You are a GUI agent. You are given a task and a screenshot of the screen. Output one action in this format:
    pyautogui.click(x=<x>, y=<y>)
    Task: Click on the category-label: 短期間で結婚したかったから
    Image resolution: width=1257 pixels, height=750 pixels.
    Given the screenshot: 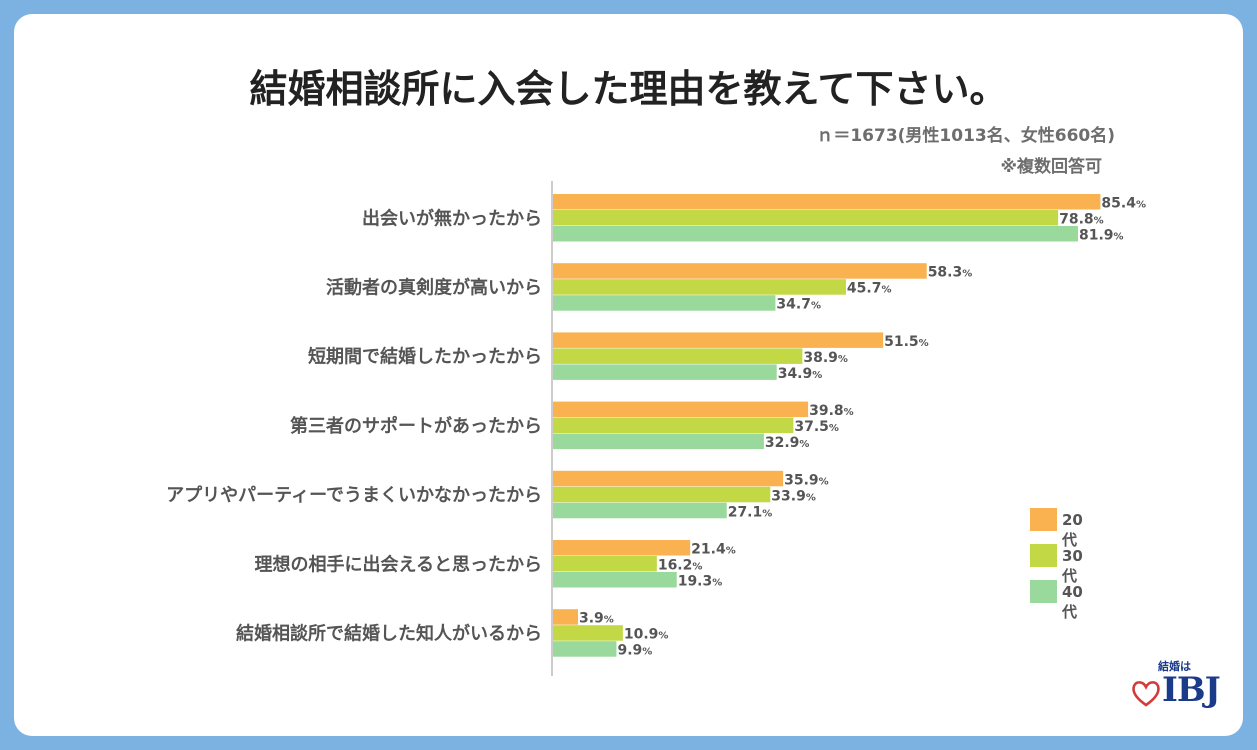 What is the action you would take?
    pyautogui.click(x=425, y=357)
    